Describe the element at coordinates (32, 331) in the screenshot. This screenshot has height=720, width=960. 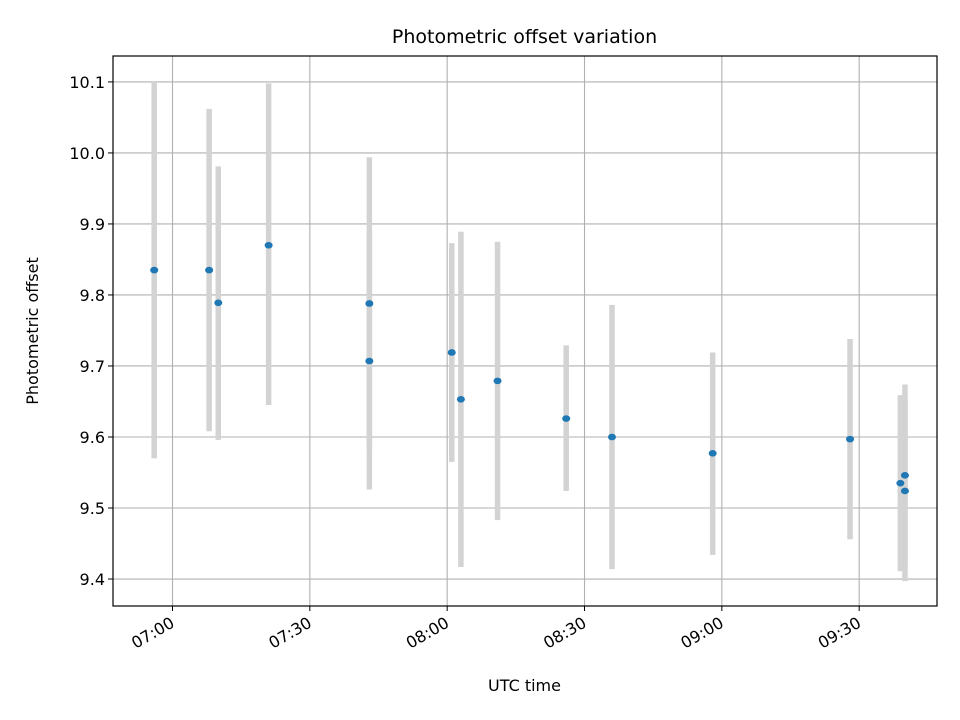
I see `y-axis-title: Photometric offset` at that location.